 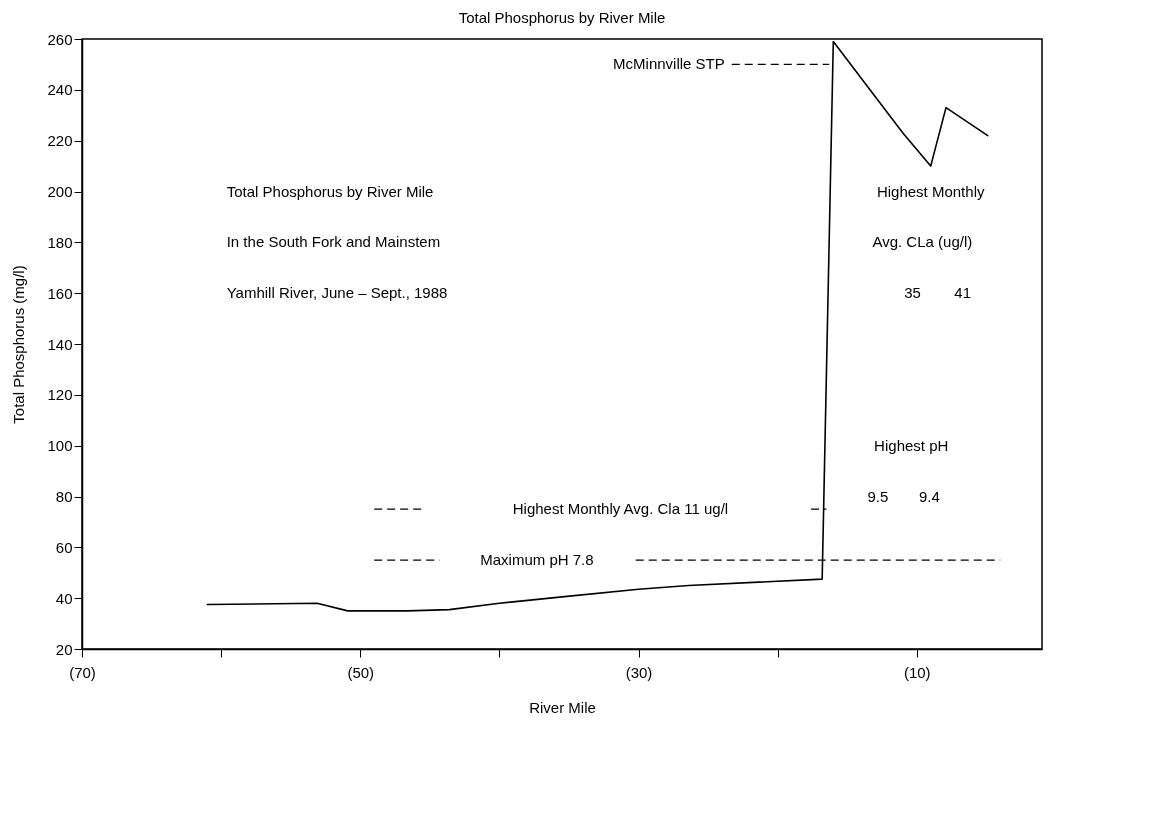 What do you see at coordinates (60, 446) in the screenshot?
I see `y-tick-label: 100` at bounding box center [60, 446].